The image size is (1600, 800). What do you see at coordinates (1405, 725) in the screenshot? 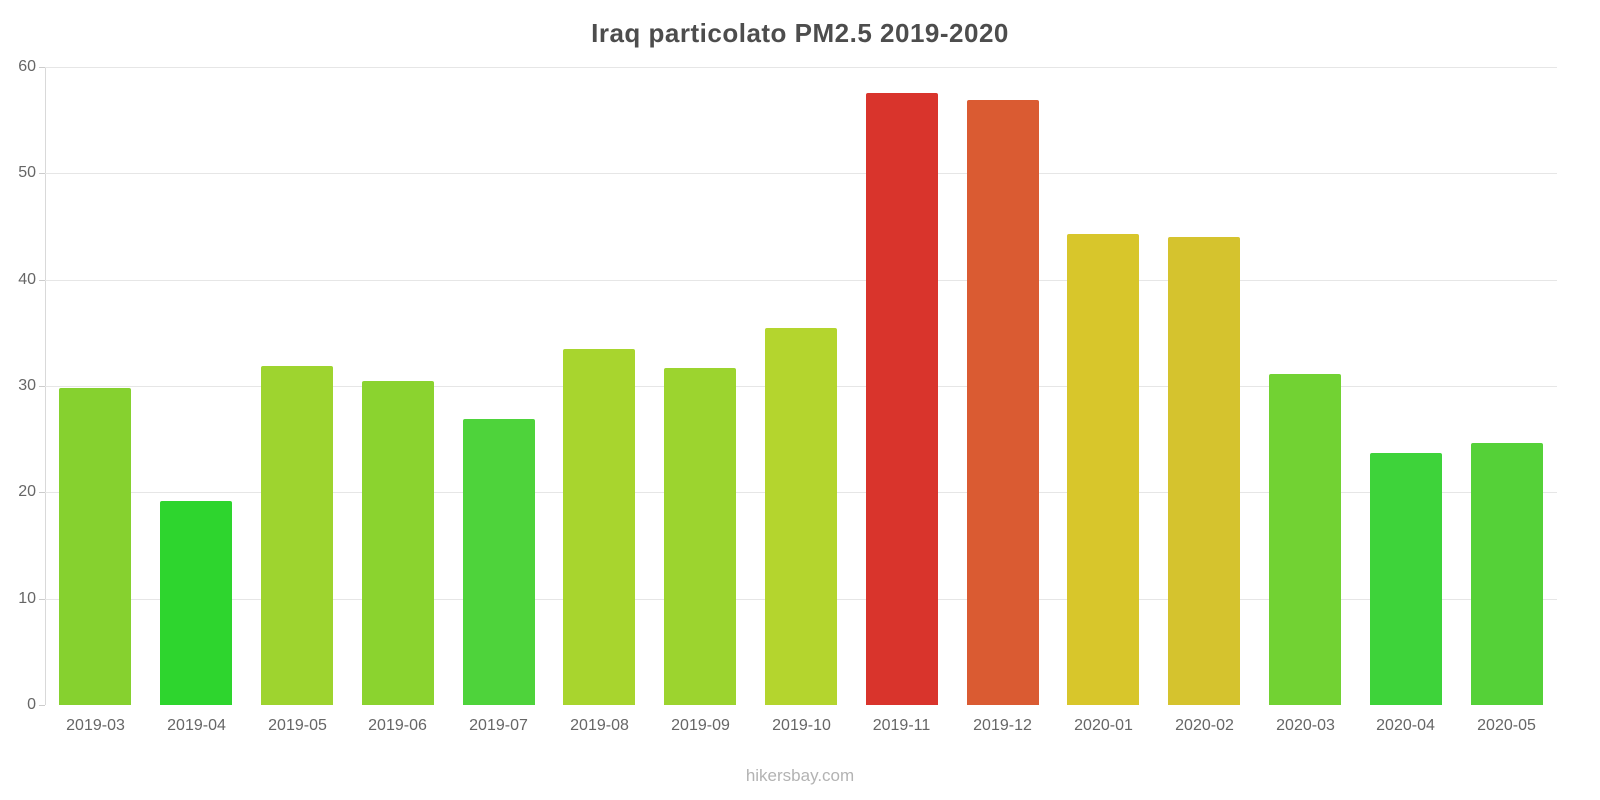
I see `x-tick-label-2020-04: 2020-04` at bounding box center [1405, 725].